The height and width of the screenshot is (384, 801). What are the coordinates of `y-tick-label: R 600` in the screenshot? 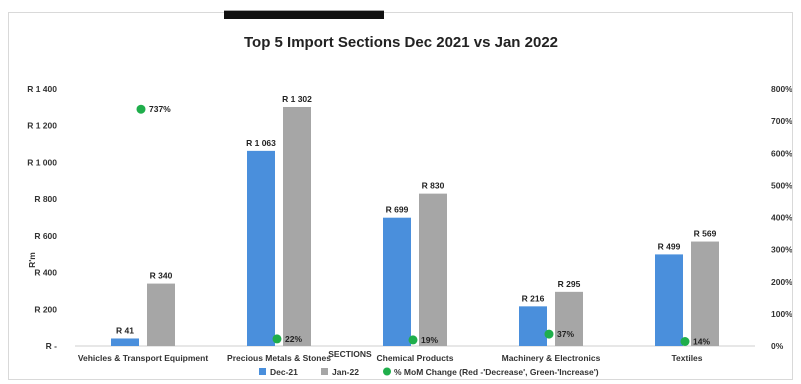 It's located at (45, 236).